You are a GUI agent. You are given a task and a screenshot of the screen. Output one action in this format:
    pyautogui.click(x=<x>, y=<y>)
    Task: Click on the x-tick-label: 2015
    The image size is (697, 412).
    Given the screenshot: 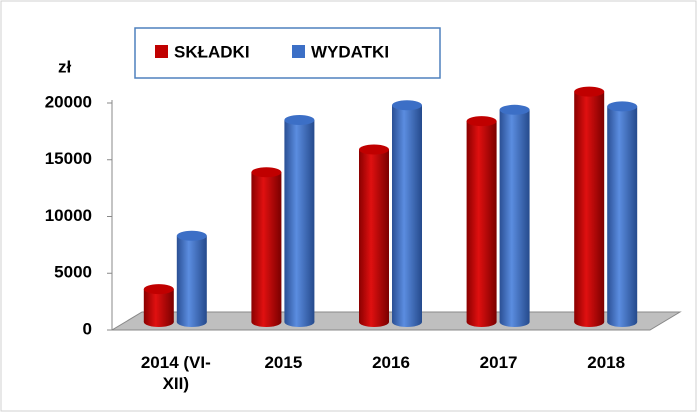 What is the action you would take?
    pyautogui.click(x=283, y=362)
    